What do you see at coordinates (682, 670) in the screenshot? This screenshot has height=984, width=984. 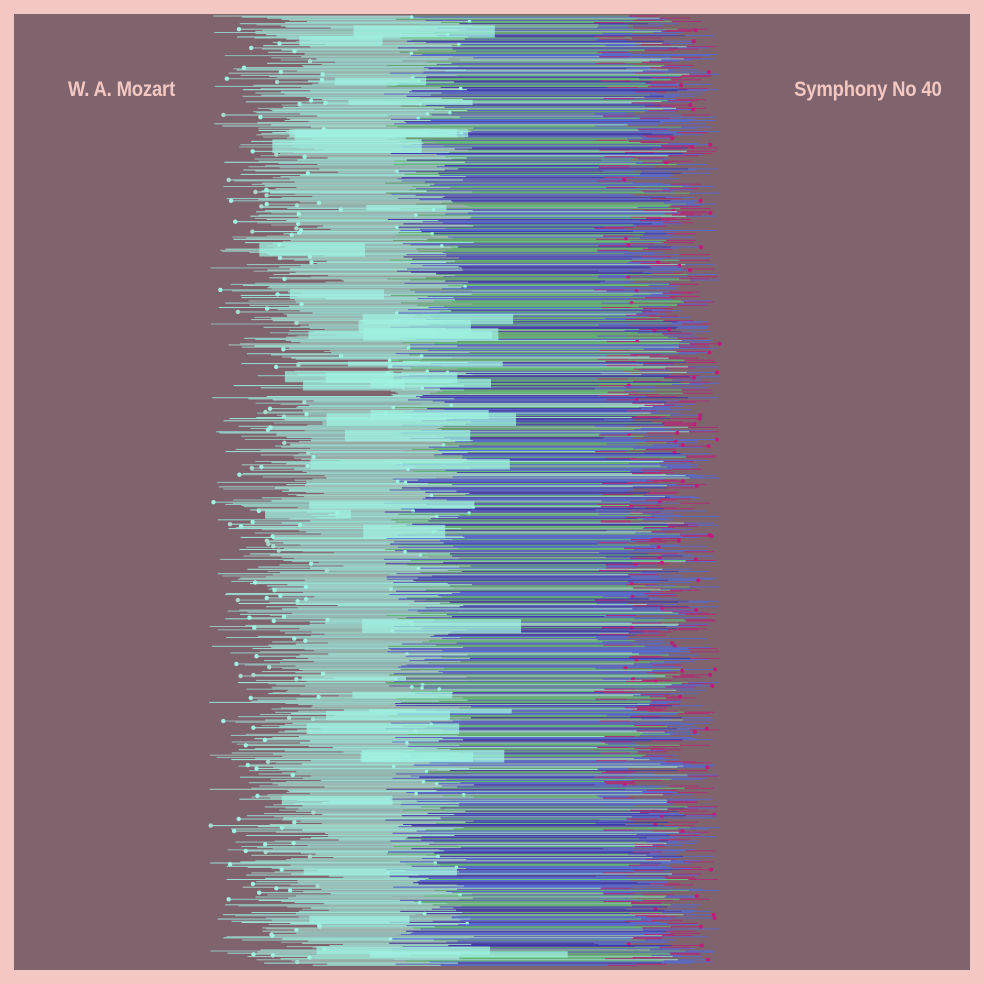 I see `note-dot-2005` at bounding box center [682, 670].